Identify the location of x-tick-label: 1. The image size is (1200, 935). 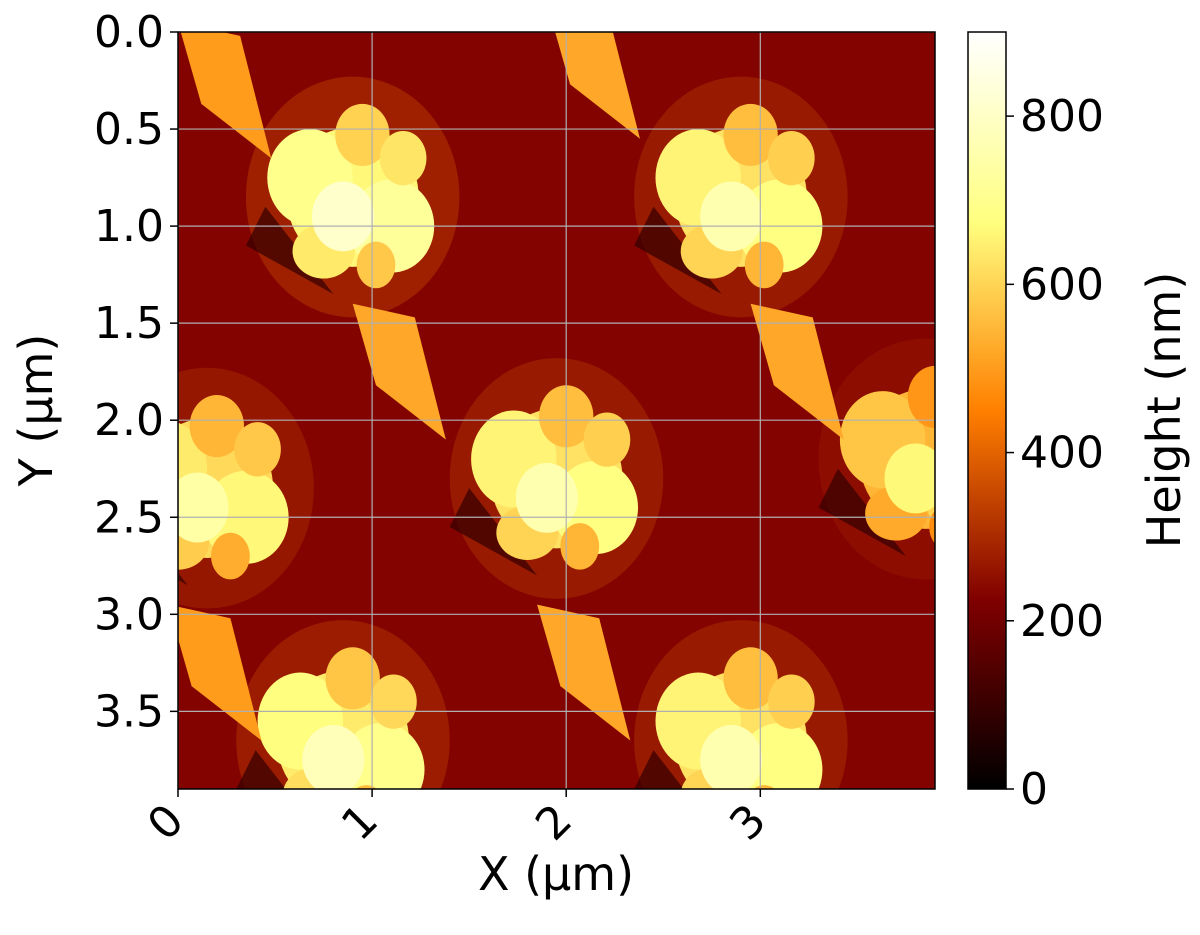
(360, 823).